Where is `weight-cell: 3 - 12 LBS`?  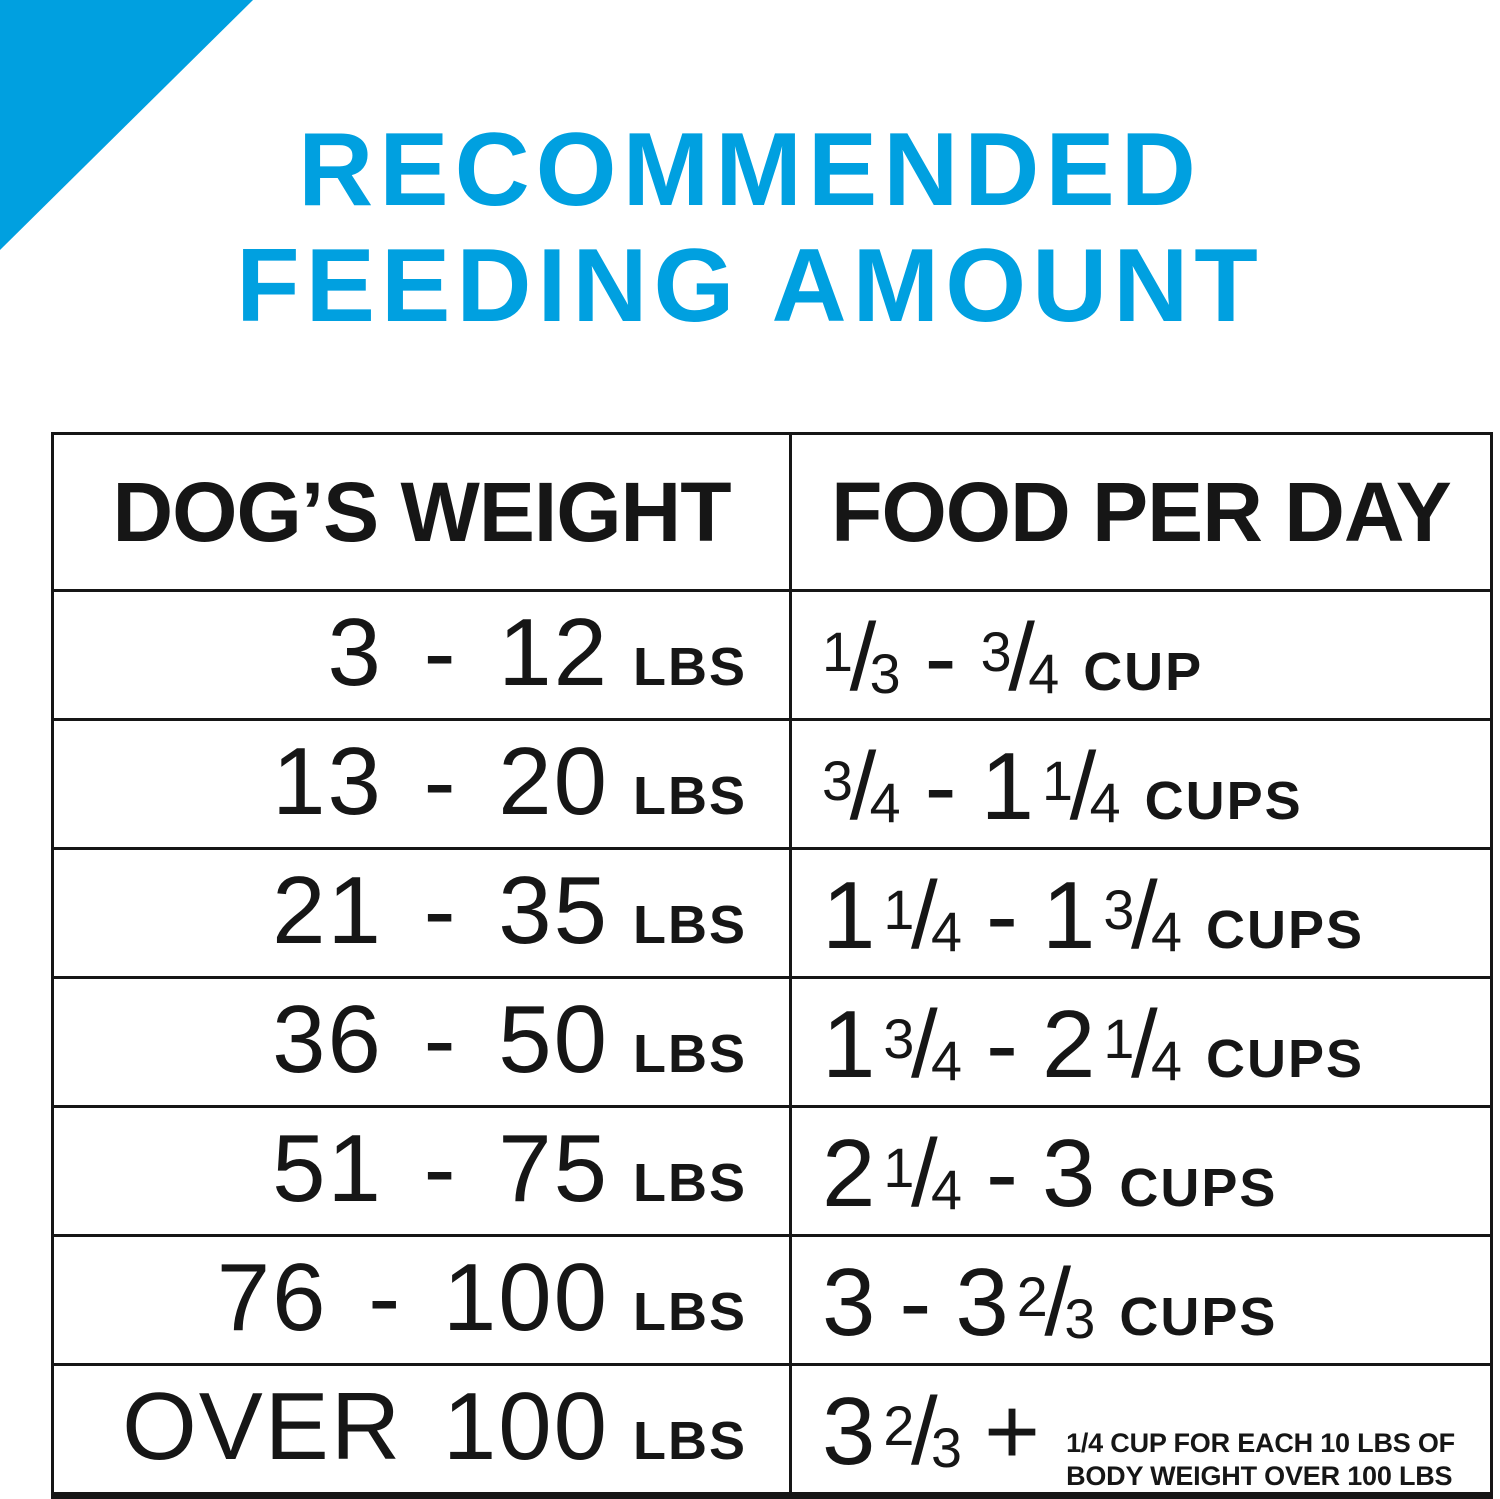 weight-cell: 3 - 12 LBS is located at coordinates (421, 653).